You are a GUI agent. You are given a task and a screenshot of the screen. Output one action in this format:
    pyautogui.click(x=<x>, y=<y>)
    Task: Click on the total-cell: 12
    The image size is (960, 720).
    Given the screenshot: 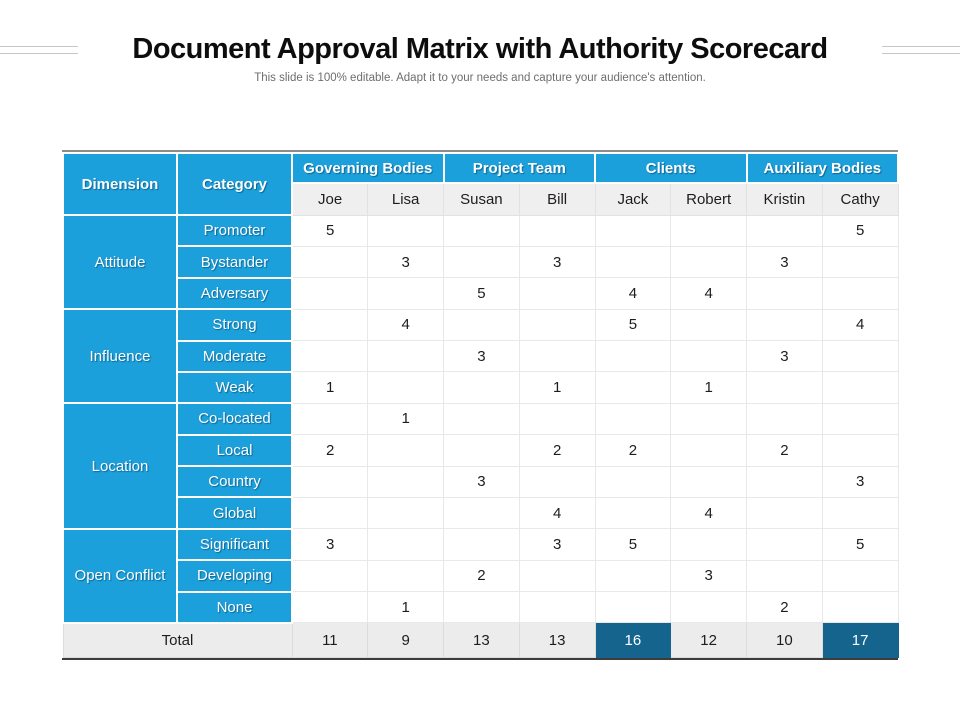 What is the action you would take?
    pyautogui.click(x=709, y=640)
    